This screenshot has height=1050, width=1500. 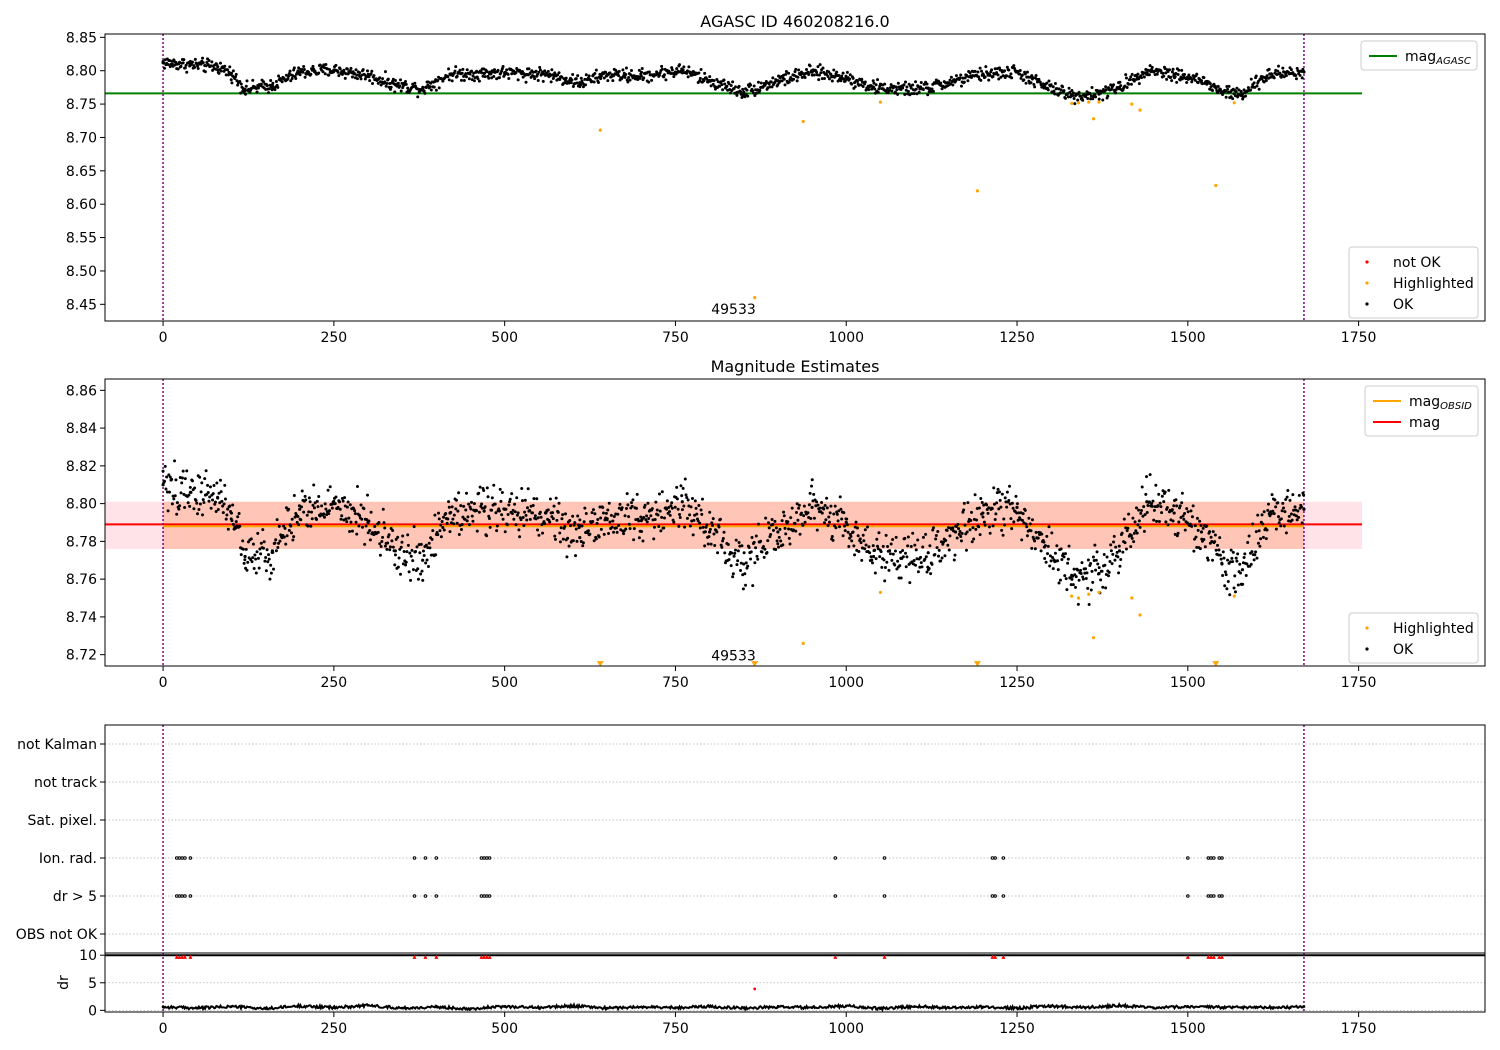 What do you see at coordinates (163, 1029) in the screenshot?
I see `x-tick-label-0: 0` at bounding box center [163, 1029].